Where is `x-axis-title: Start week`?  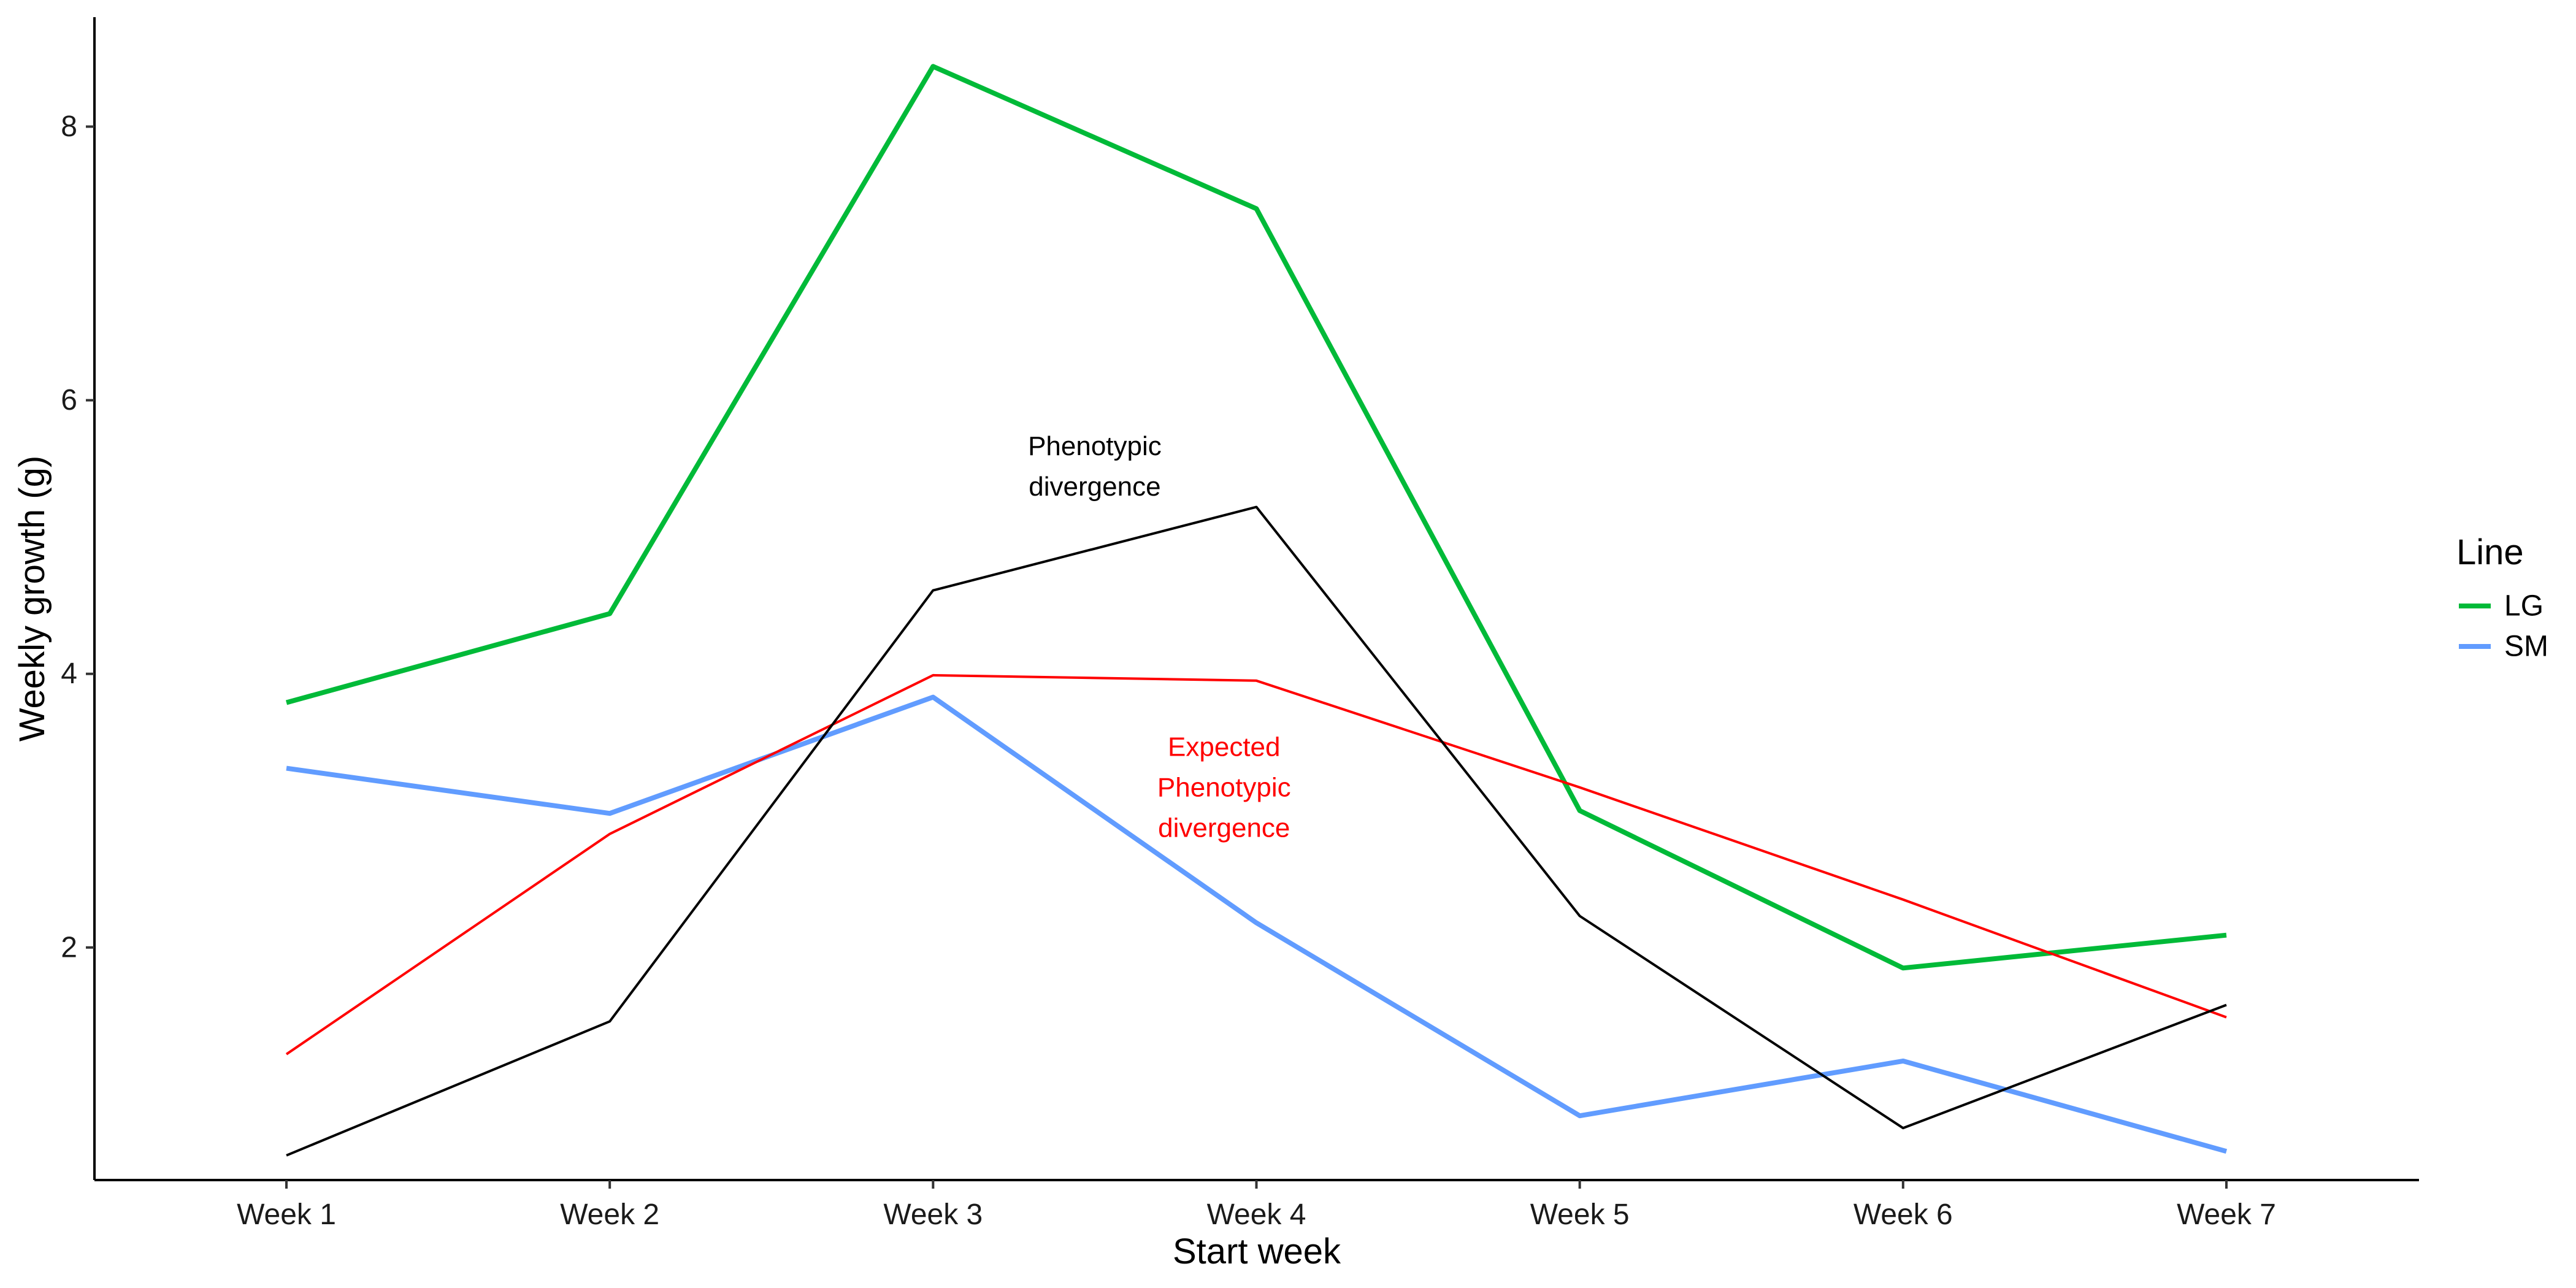 x-axis-title: Start week is located at coordinates (1257, 1251).